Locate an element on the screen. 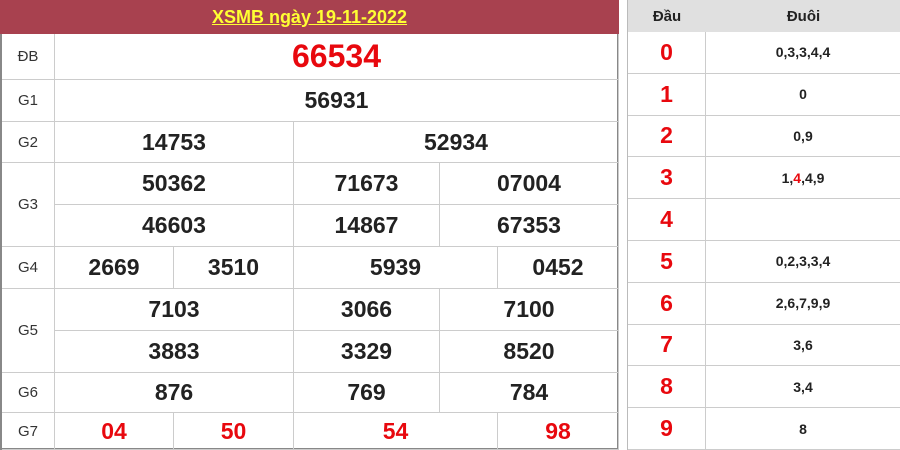 This screenshot has height=450, width=900. loto-duoi: 8 is located at coordinates (803, 429).